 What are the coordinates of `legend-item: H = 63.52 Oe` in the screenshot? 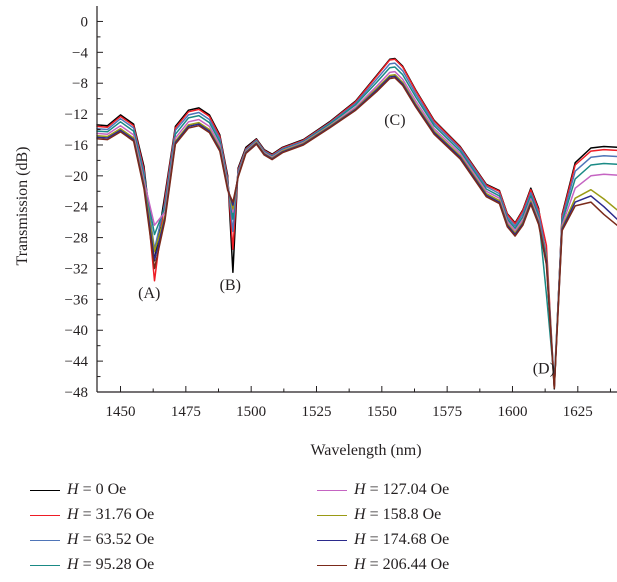 It's located at (92, 540).